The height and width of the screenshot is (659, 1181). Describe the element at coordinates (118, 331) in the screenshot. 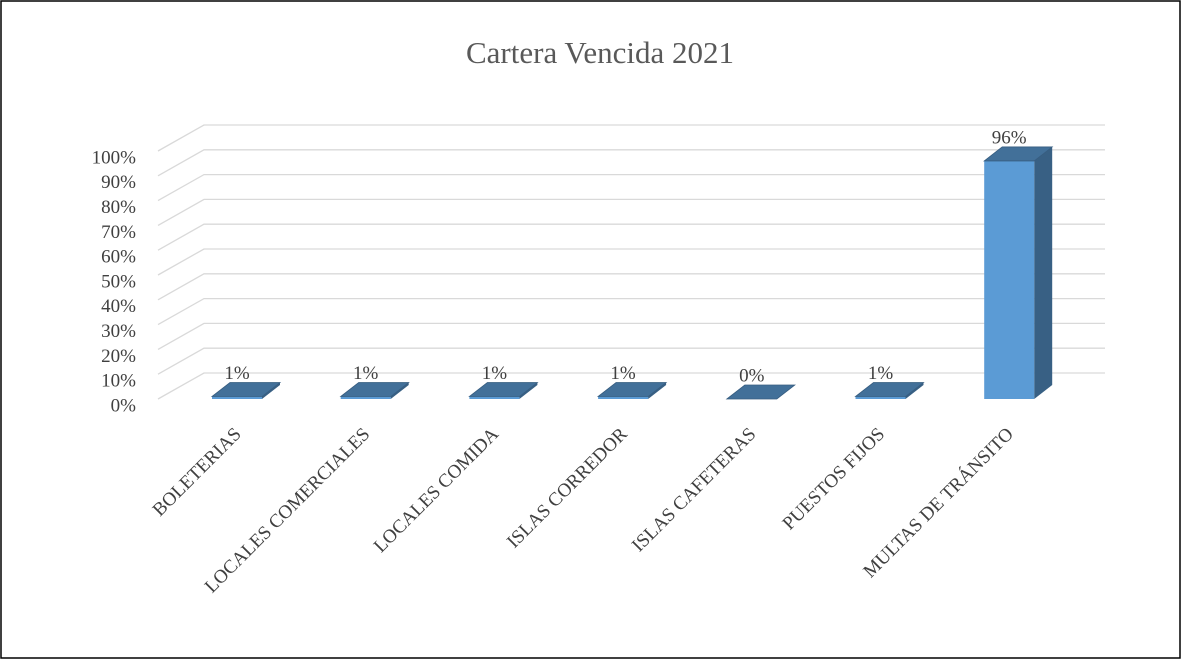

I see `y-tick-label: 30%` at that location.